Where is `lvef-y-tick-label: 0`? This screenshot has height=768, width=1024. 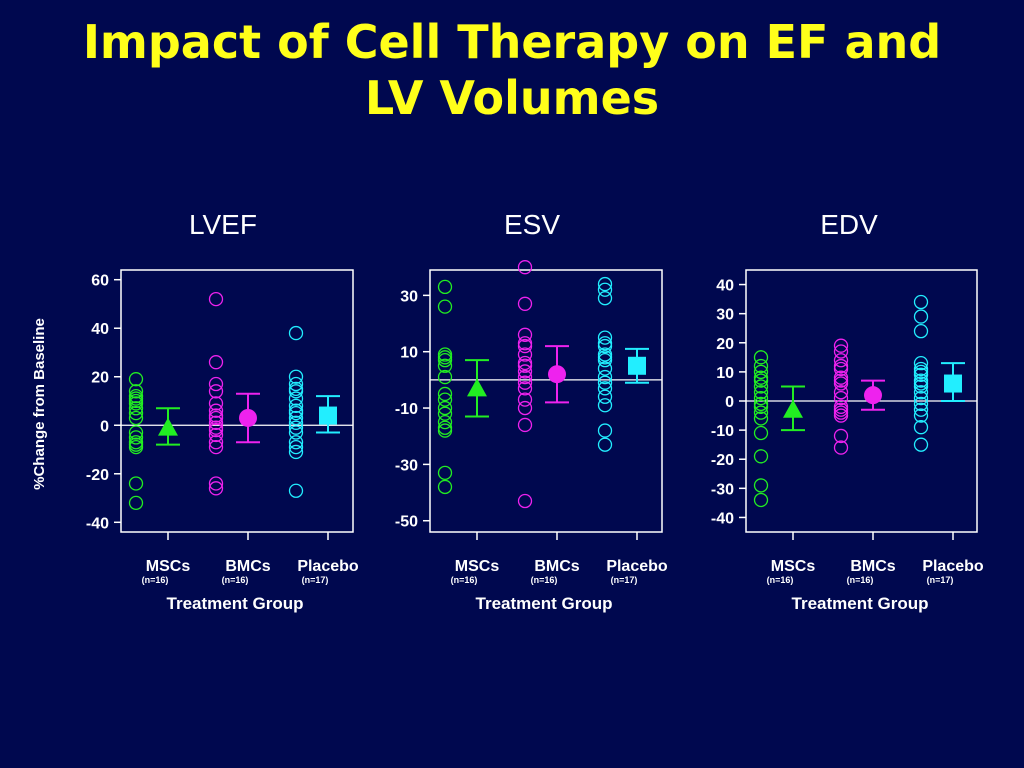
lvef-y-tick-label: 0 is located at coordinates (104, 426).